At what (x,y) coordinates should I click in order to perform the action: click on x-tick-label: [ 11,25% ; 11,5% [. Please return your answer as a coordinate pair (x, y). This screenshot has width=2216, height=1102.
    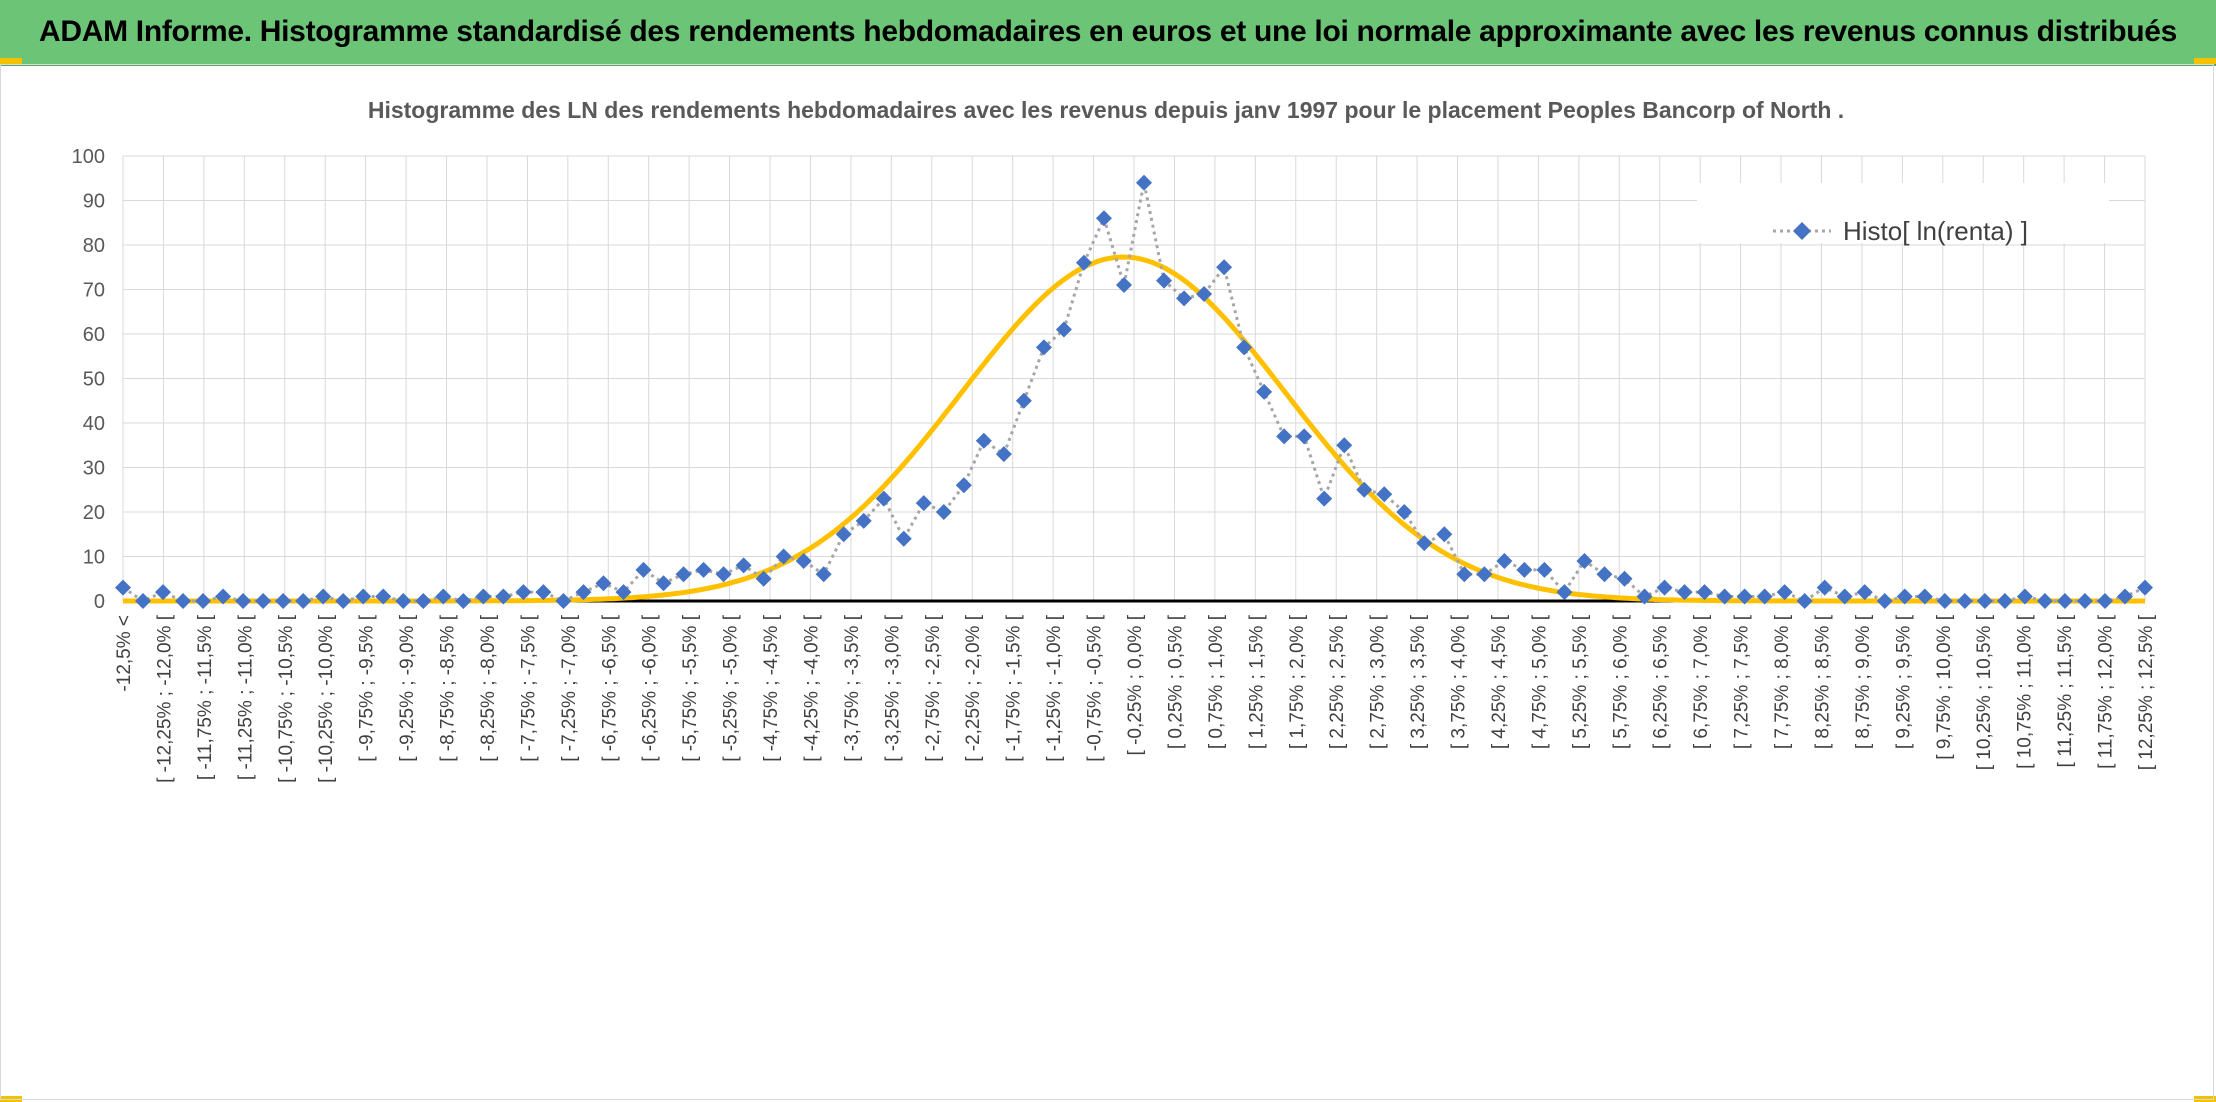
    Looking at the image, I should click on (2065, 690).